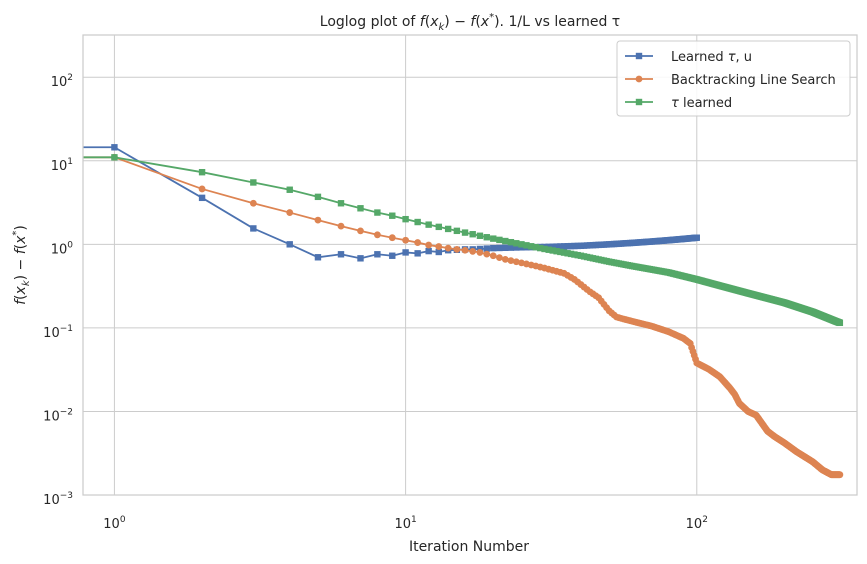 The width and height of the screenshot is (867, 564). I want to click on y-tick-label: 10⁻², so click(58, 415).